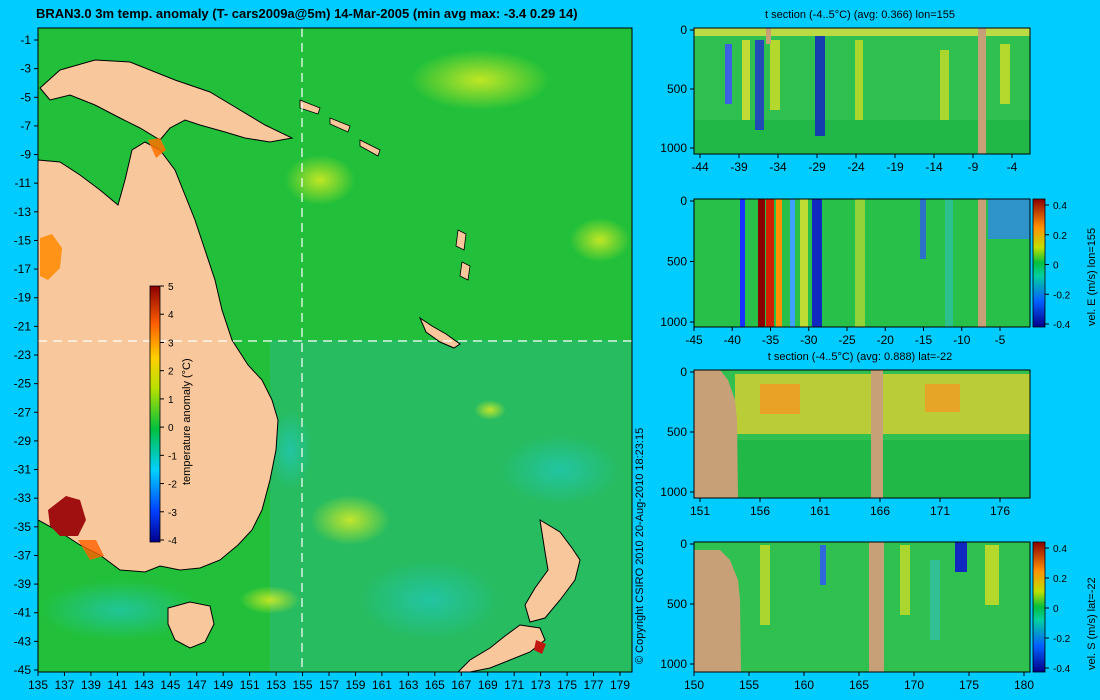  What do you see at coordinates (761, 263) in the screenshot?
I see `panel2-red-band` at bounding box center [761, 263].